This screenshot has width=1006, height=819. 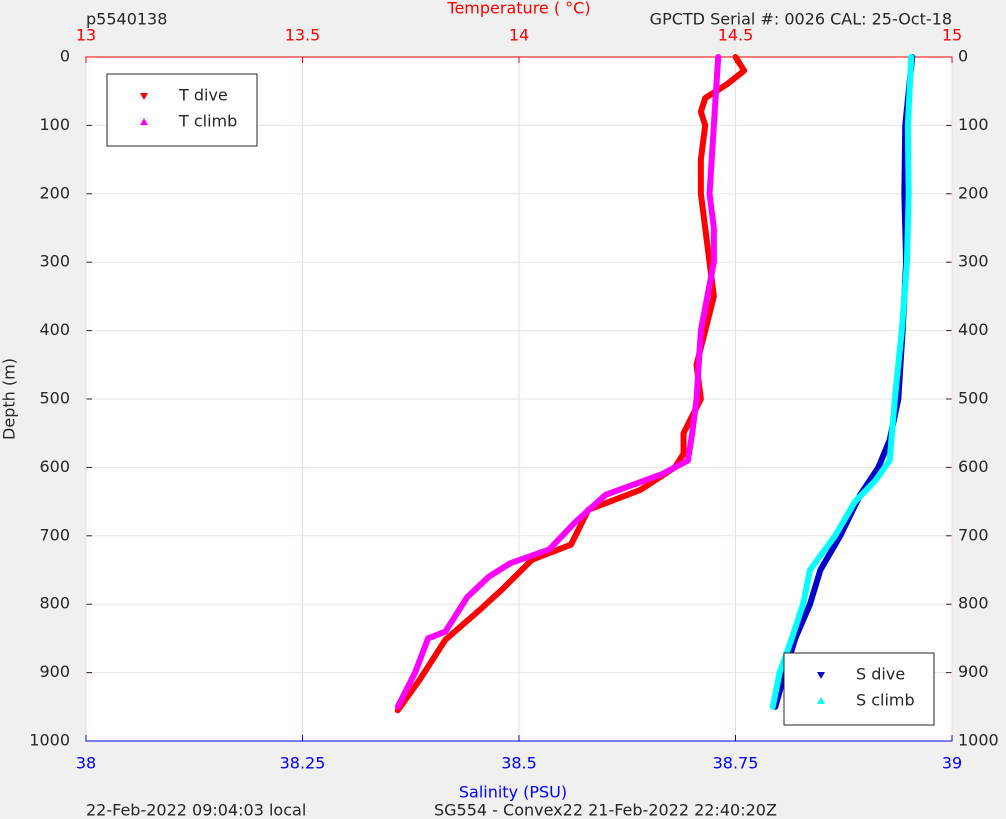 What do you see at coordinates (86, 763) in the screenshot?
I see `x-bottom-tick-label: 38` at bounding box center [86, 763].